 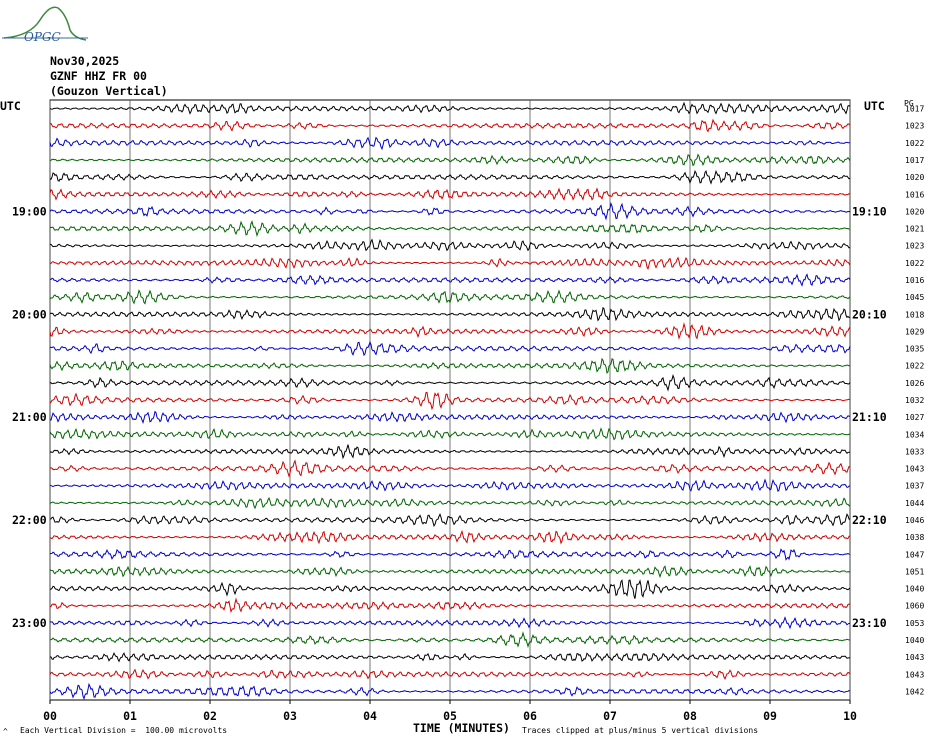 I want to click on logo-text: OPGC, so click(x=42, y=37).